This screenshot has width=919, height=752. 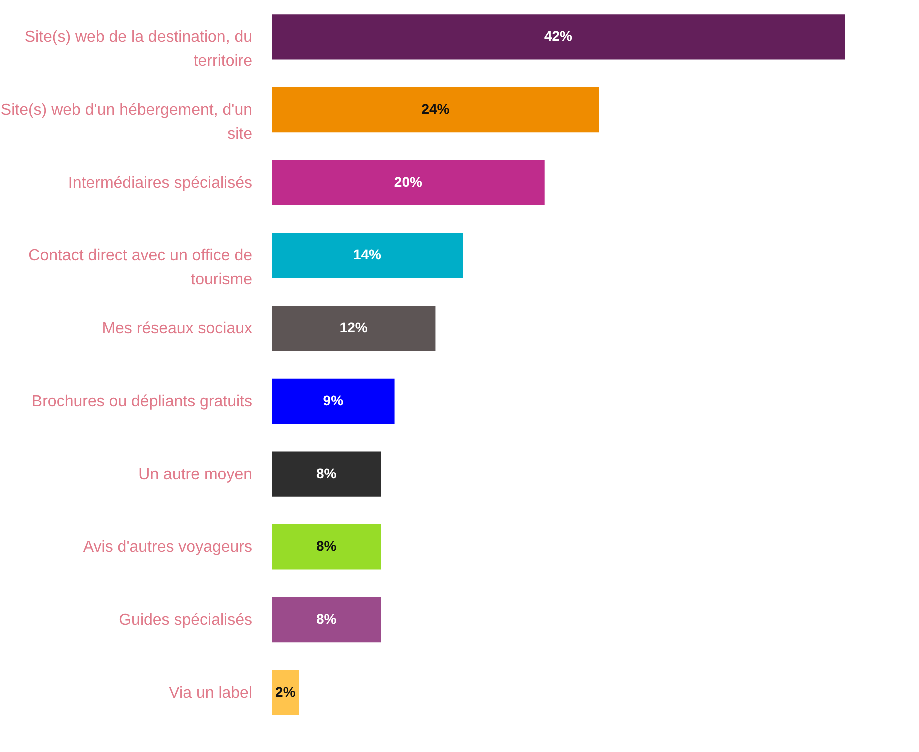 I want to click on y-tick-label: Intermédiaires spécialisés, so click(x=160, y=183).